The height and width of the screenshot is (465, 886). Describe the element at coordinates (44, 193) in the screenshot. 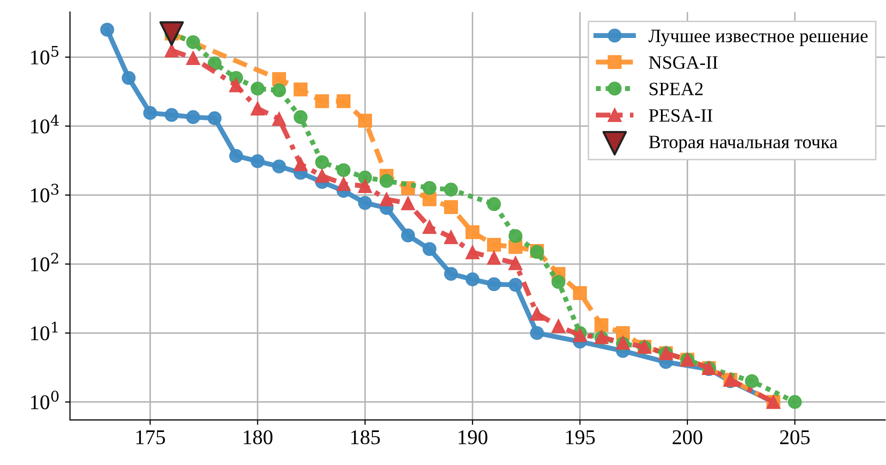

I see `y-tick-label: 10$^{3}$` at that location.